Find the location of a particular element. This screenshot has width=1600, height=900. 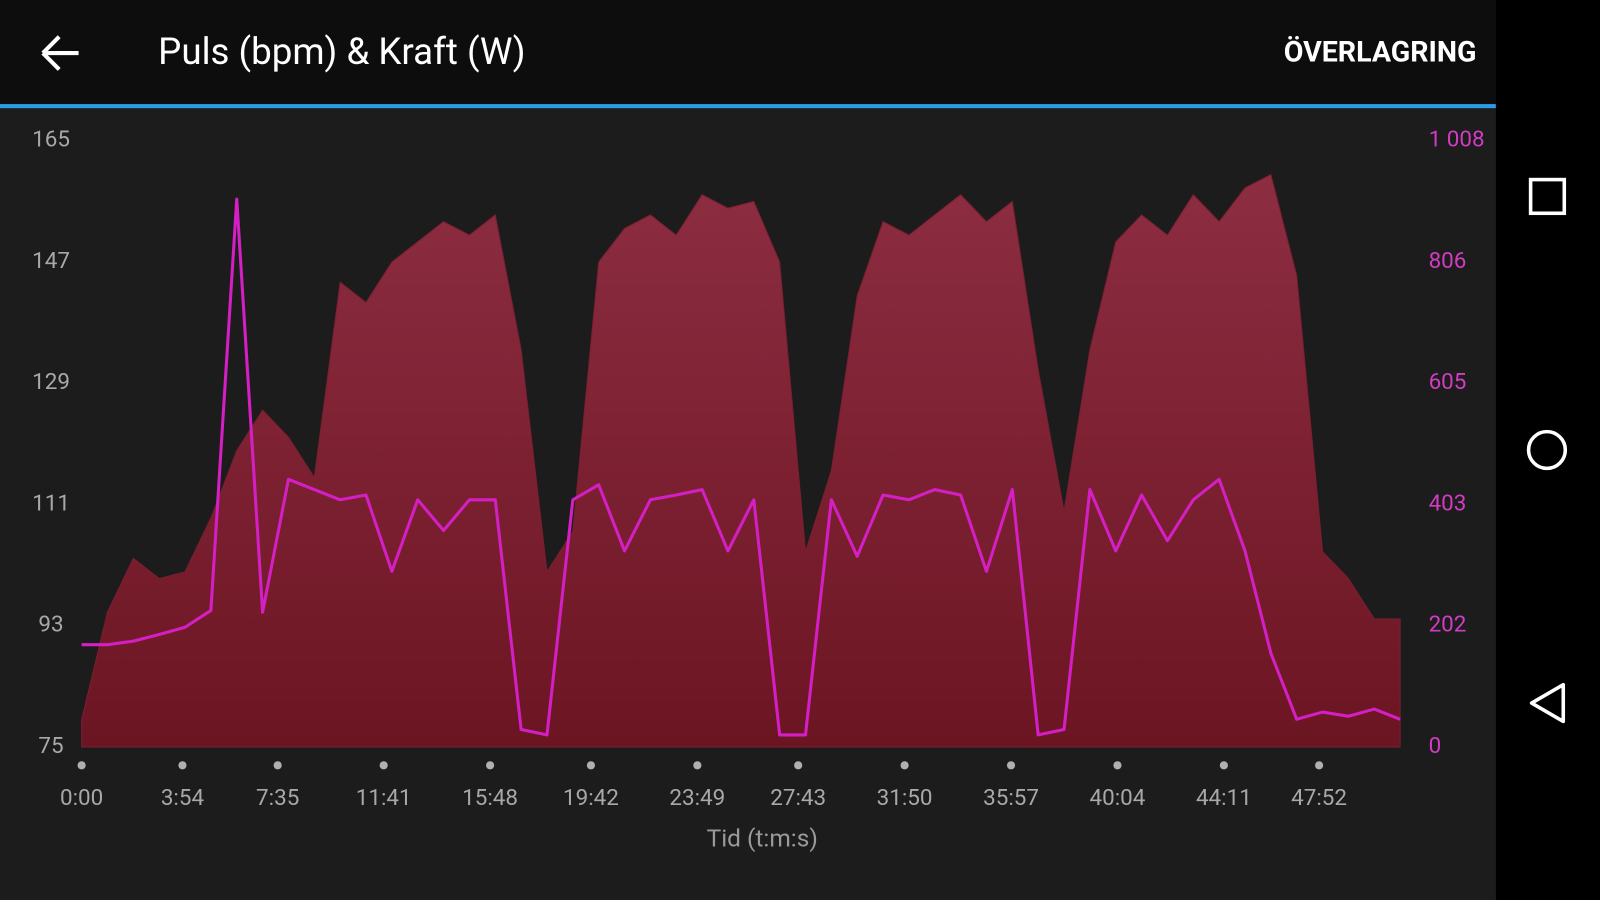

screen-title: Puls (bpm) & Kraft (W) is located at coordinates (341, 51).